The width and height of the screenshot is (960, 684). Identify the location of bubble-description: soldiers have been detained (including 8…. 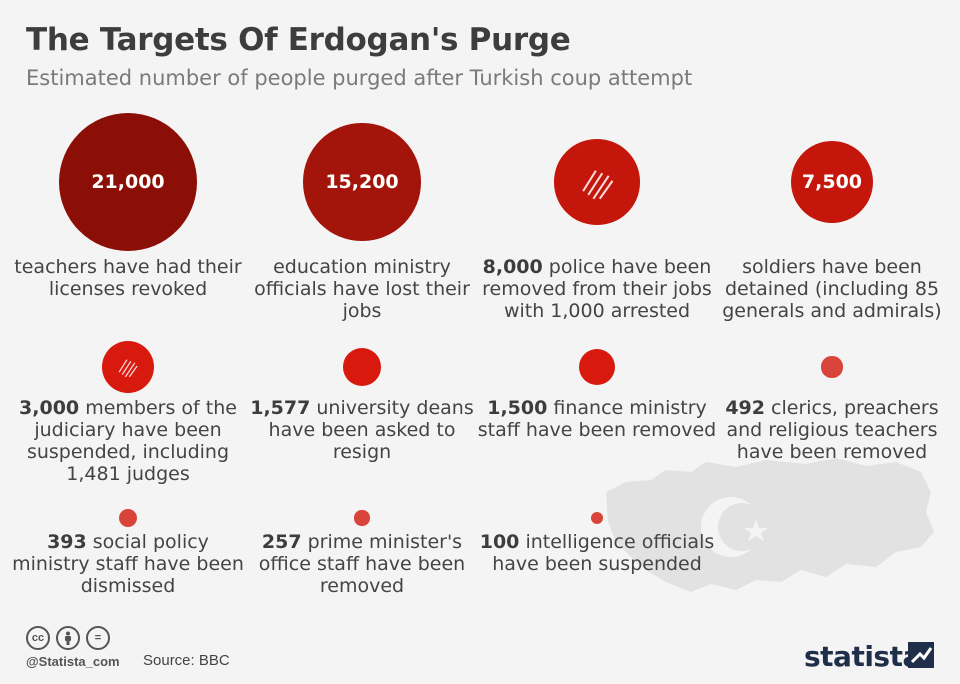
(832, 289).